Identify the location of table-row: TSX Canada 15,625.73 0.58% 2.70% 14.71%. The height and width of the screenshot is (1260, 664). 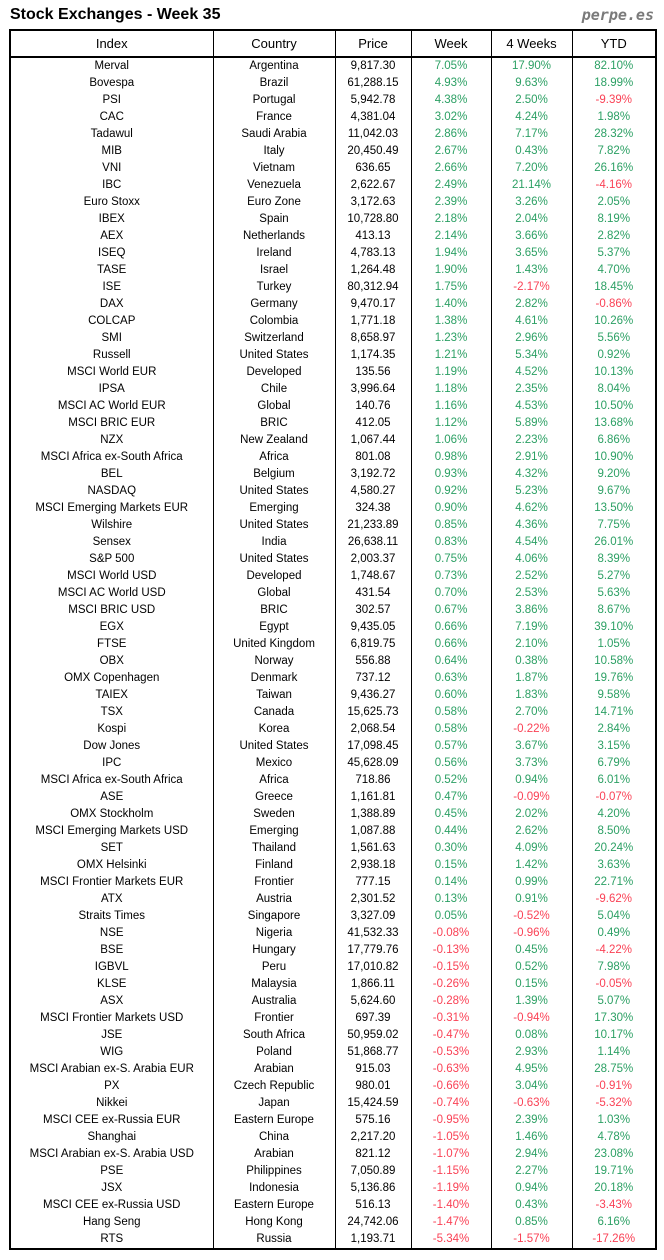
(333, 712).